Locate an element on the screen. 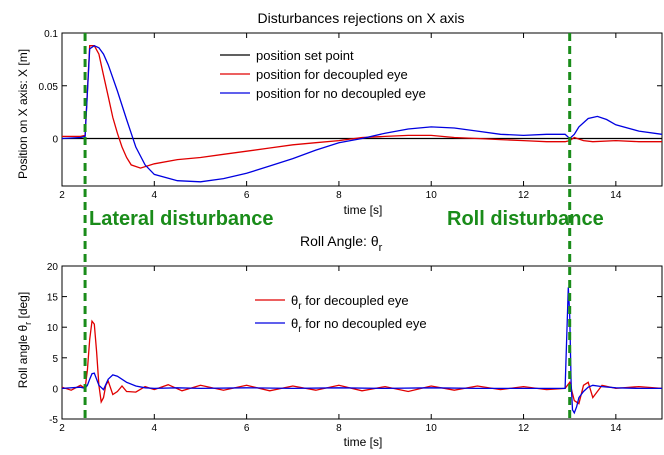 This screenshot has height=455, width=664. top-legend-label: position for no decoupled eye is located at coordinates (341, 93).